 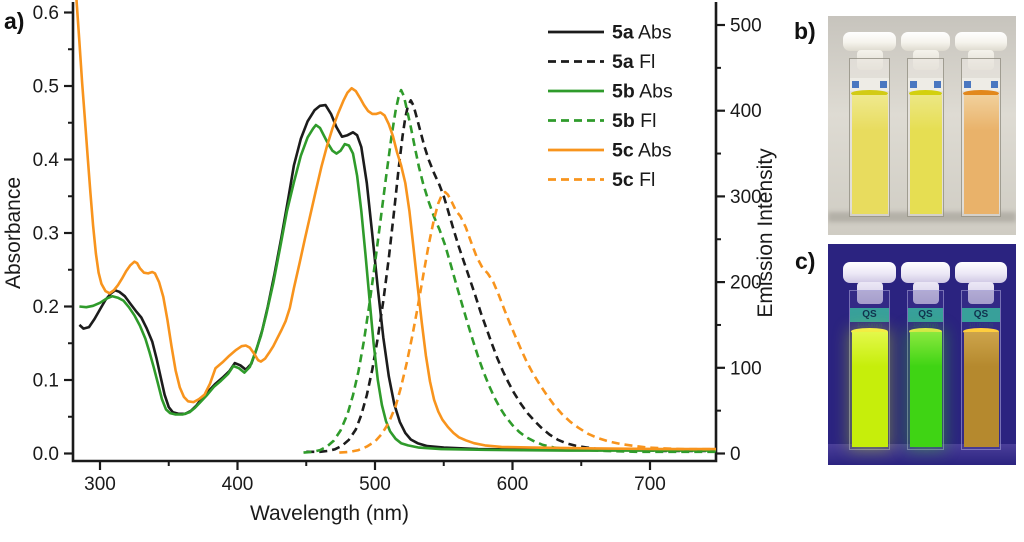 I want to click on y-right-tick-label: 400, so click(x=746, y=111).